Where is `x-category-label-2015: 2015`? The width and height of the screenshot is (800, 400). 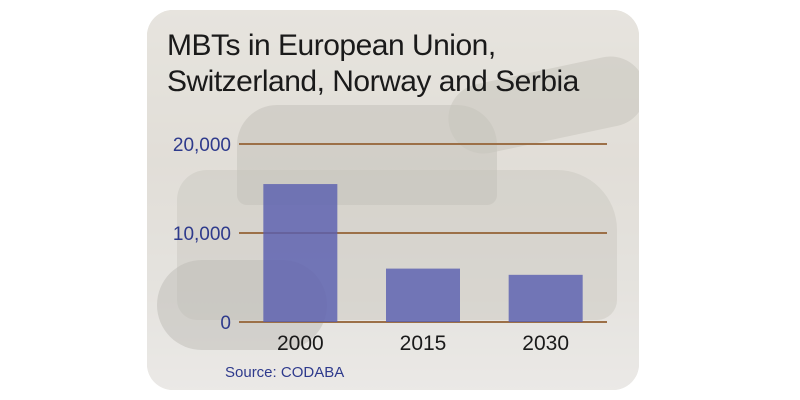
x-category-label-2015: 2015 is located at coordinates (423, 343).